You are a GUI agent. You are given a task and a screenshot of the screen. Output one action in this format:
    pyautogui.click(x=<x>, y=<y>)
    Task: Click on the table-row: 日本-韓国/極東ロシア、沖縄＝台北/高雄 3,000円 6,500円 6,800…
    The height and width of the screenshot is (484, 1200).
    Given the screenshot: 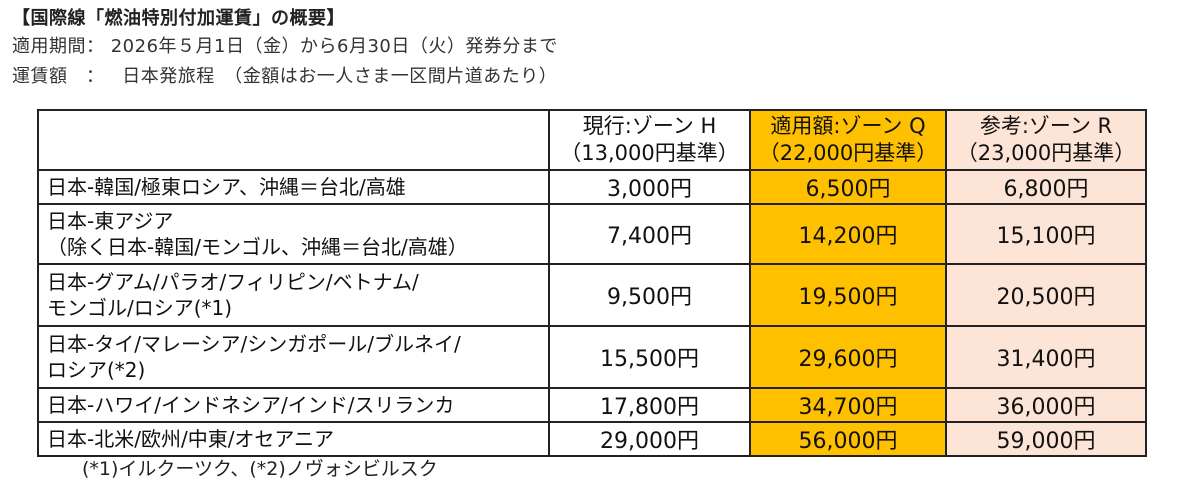 What is the action you would take?
    pyautogui.click(x=592, y=187)
    